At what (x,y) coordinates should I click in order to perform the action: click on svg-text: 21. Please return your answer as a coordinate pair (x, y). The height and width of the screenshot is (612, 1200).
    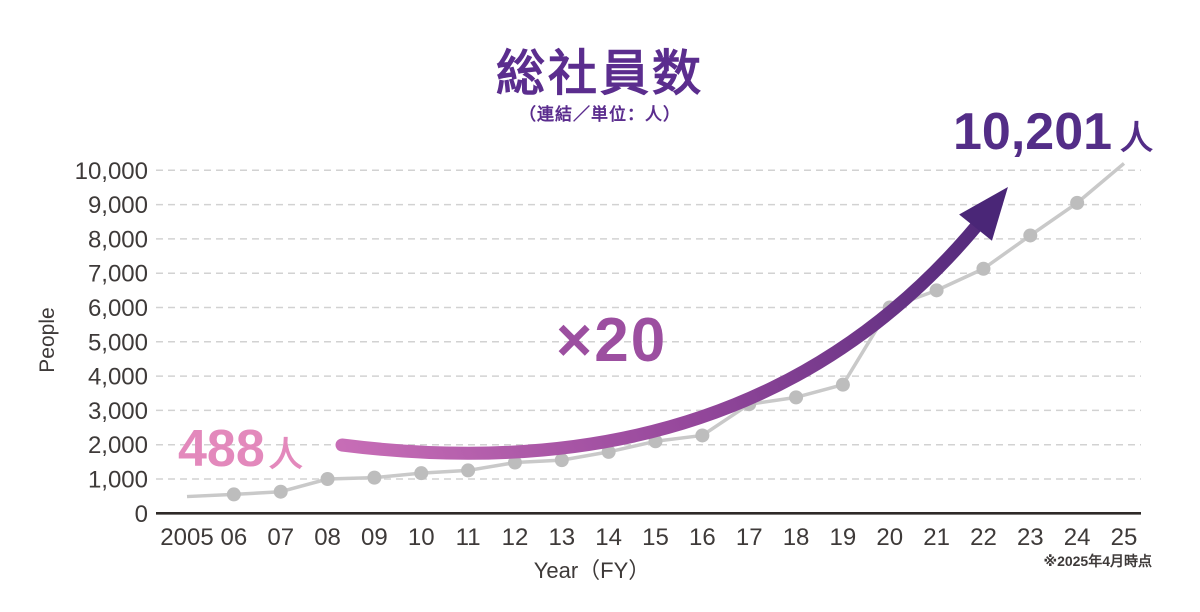
    Looking at the image, I should click on (936, 537).